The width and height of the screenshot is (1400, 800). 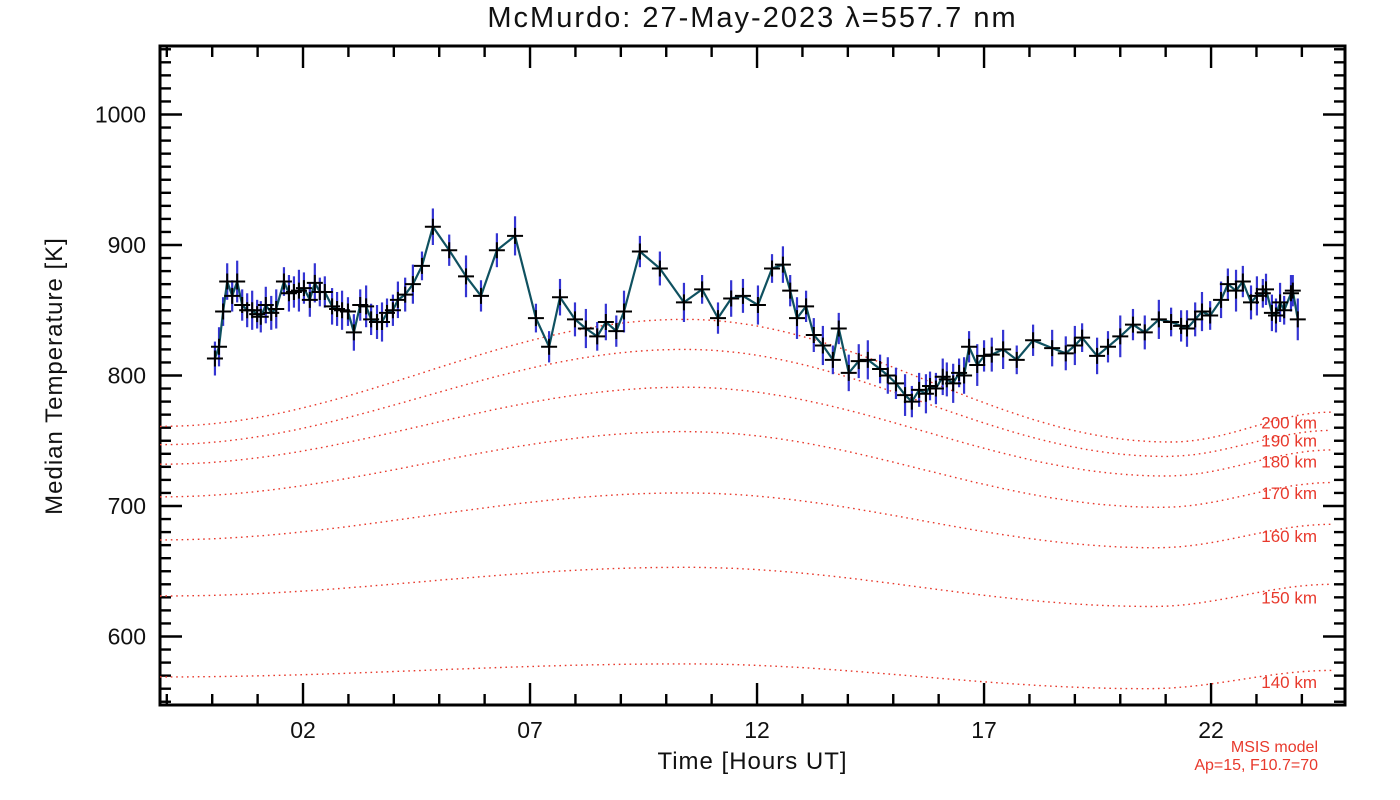 What do you see at coordinates (752, 761) in the screenshot?
I see `x-axis-label: Time [Hours UT]` at bounding box center [752, 761].